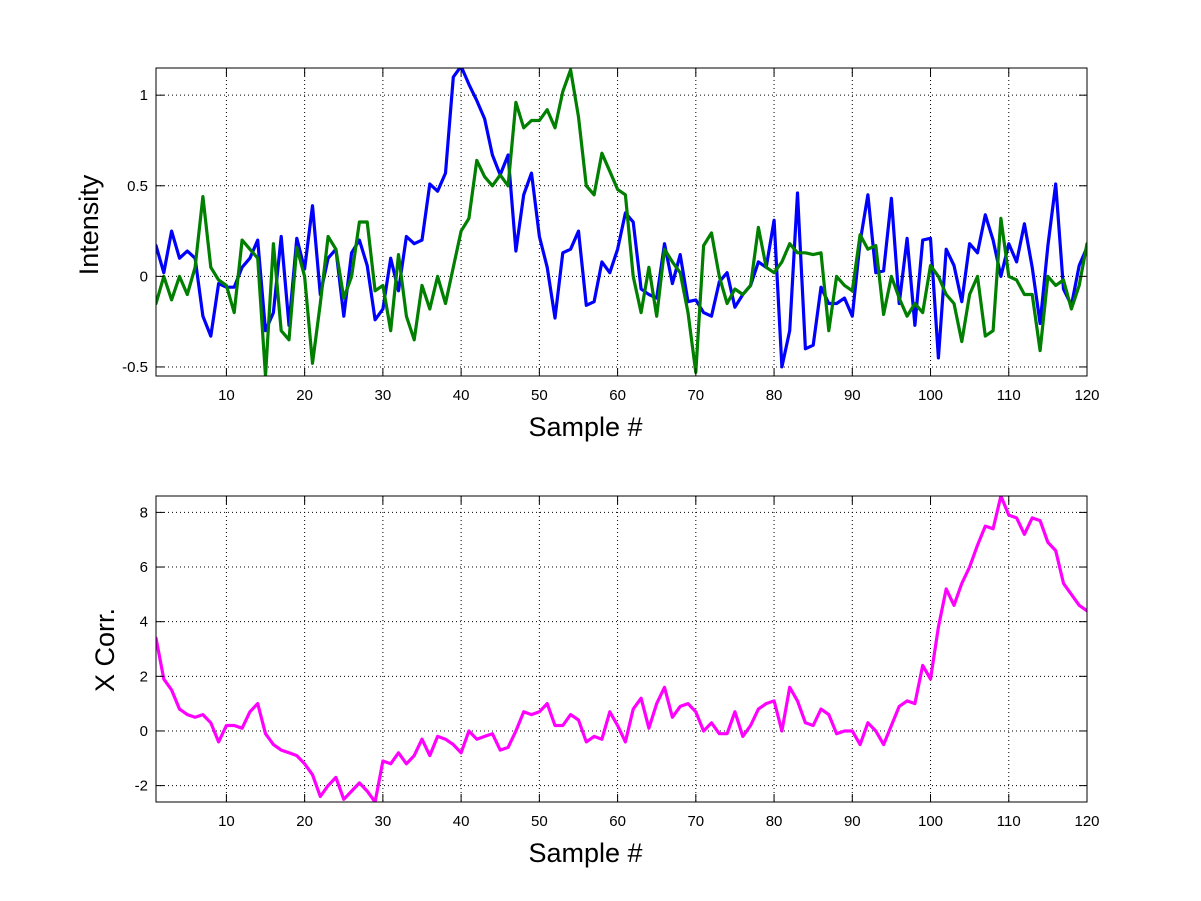 Image resolution: width=1201 pixels, height=901 pixels. I want to click on xcorr-ytick-label: 2, so click(144, 676).